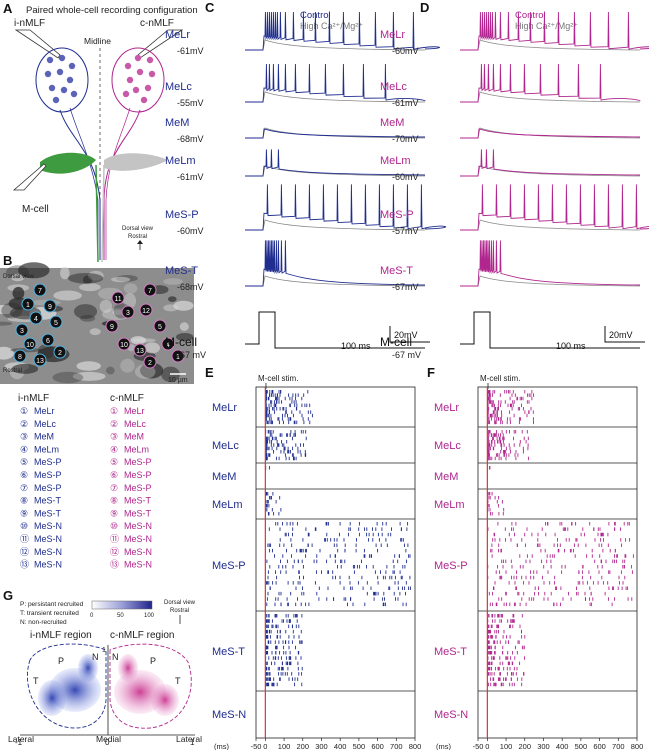 This screenshot has width=649, height=750. What do you see at coordinates (181, 271) in the screenshot?
I see `panel_c-trace-name: MeS-T` at bounding box center [181, 271].